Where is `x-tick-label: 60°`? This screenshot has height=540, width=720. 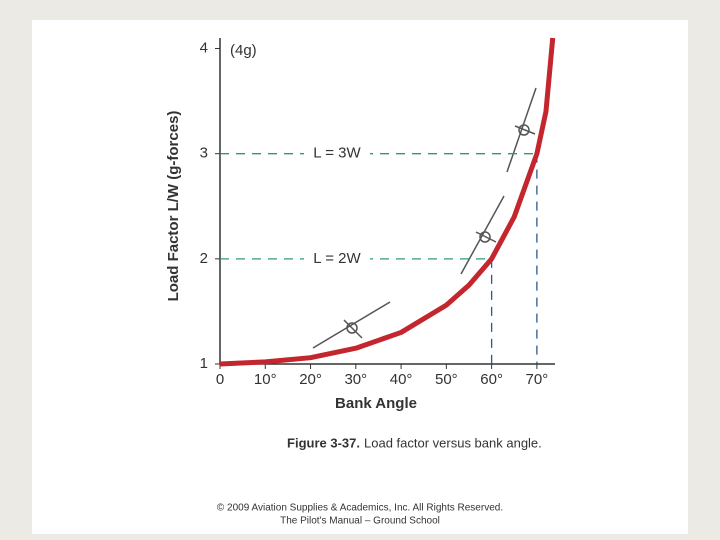
x-tick-label: 60° is located at coordinates (491, 379).